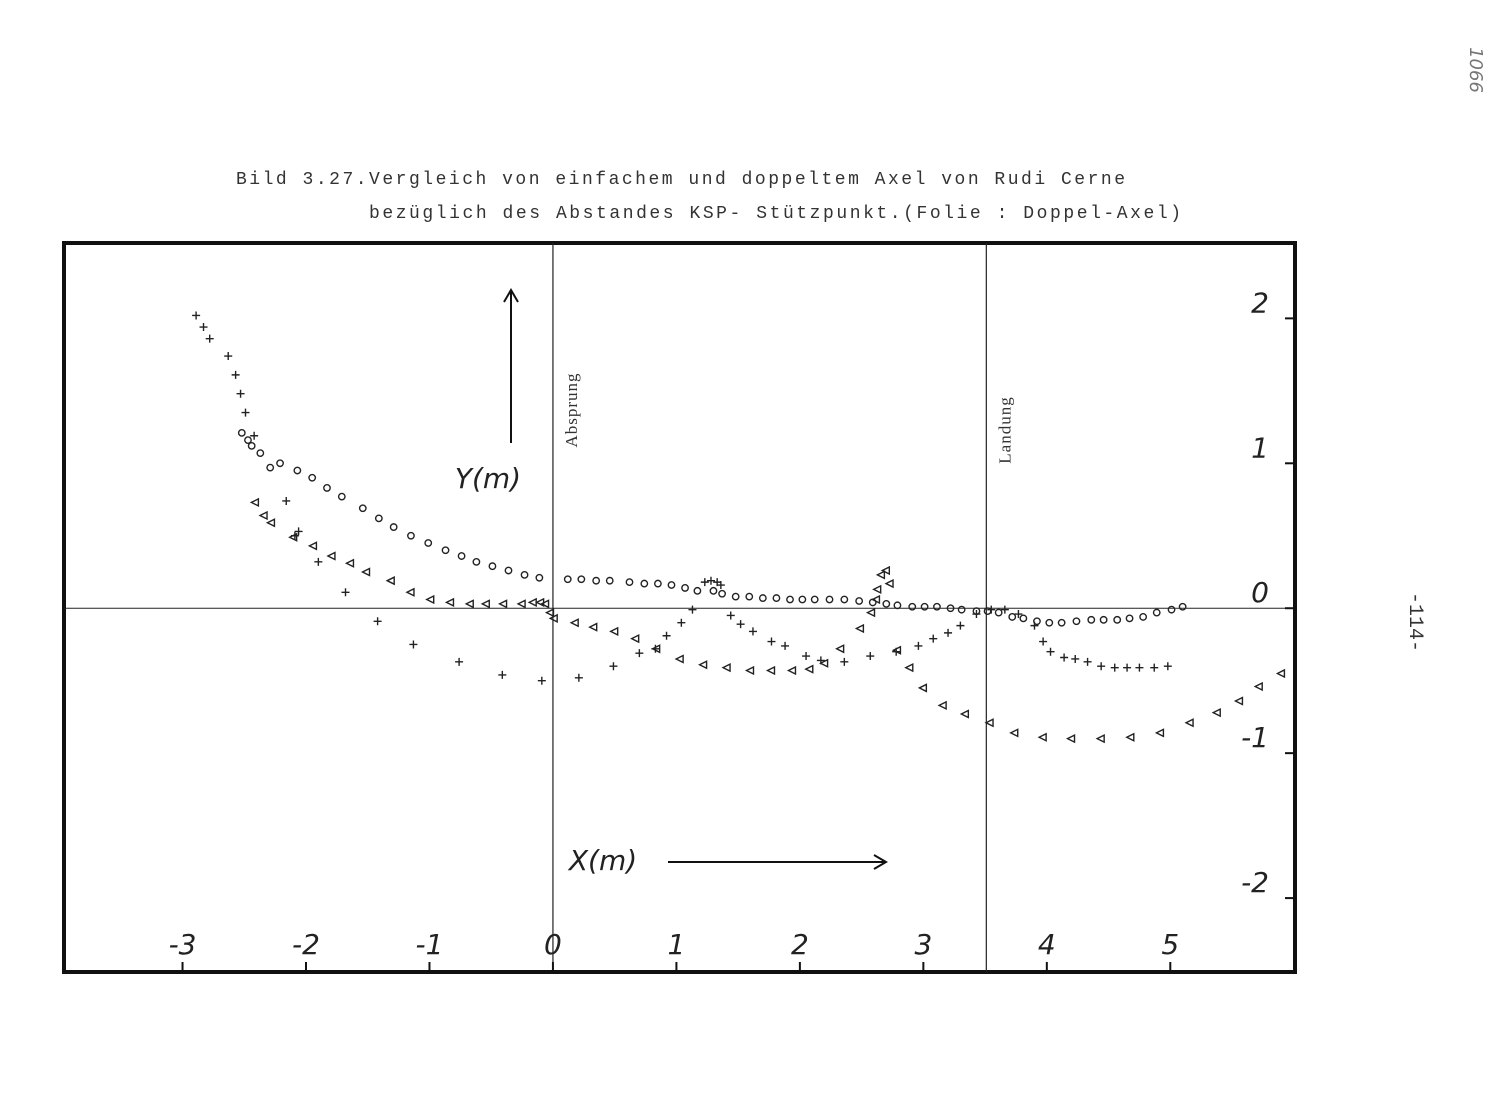  Describe the element at coordinates (488, 478) in the screenshot. I see `y-axis-label: Y(m)` at that location.